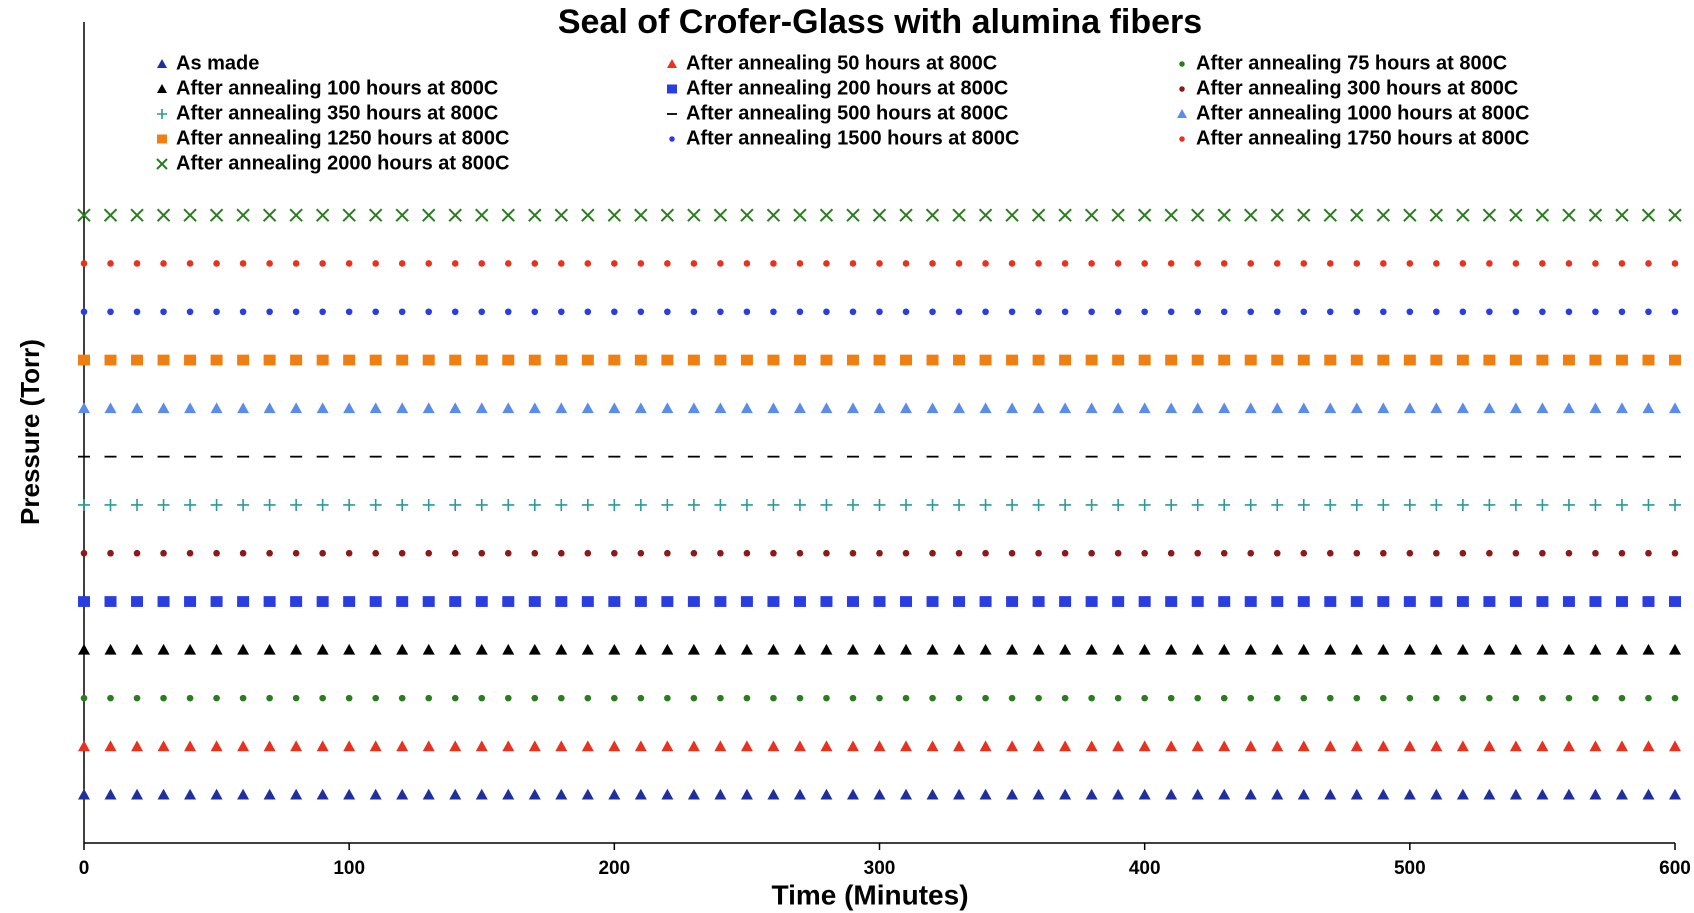 The image size is (1694, 913). What do you see at coordinates (1362, 138) in the screenshot?
I see `legend-label: After annealing 1750 hours at 800C` at bounding box center [1362, 138].